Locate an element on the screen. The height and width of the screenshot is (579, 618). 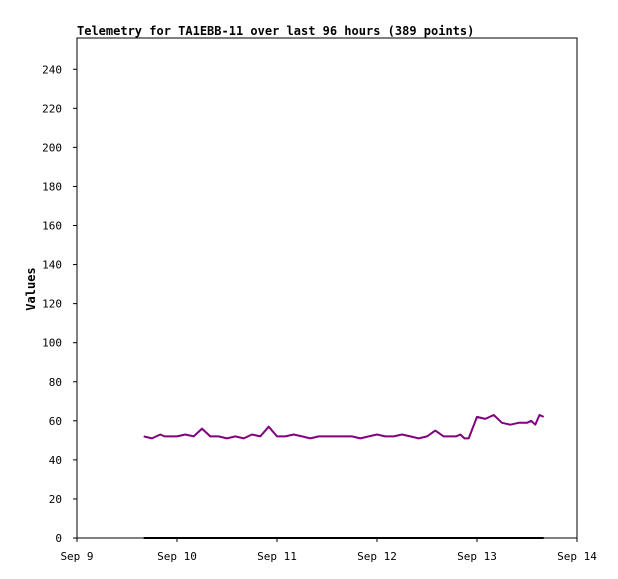
x-tick-label: Sep 11 is located at coordinates (277, 556).